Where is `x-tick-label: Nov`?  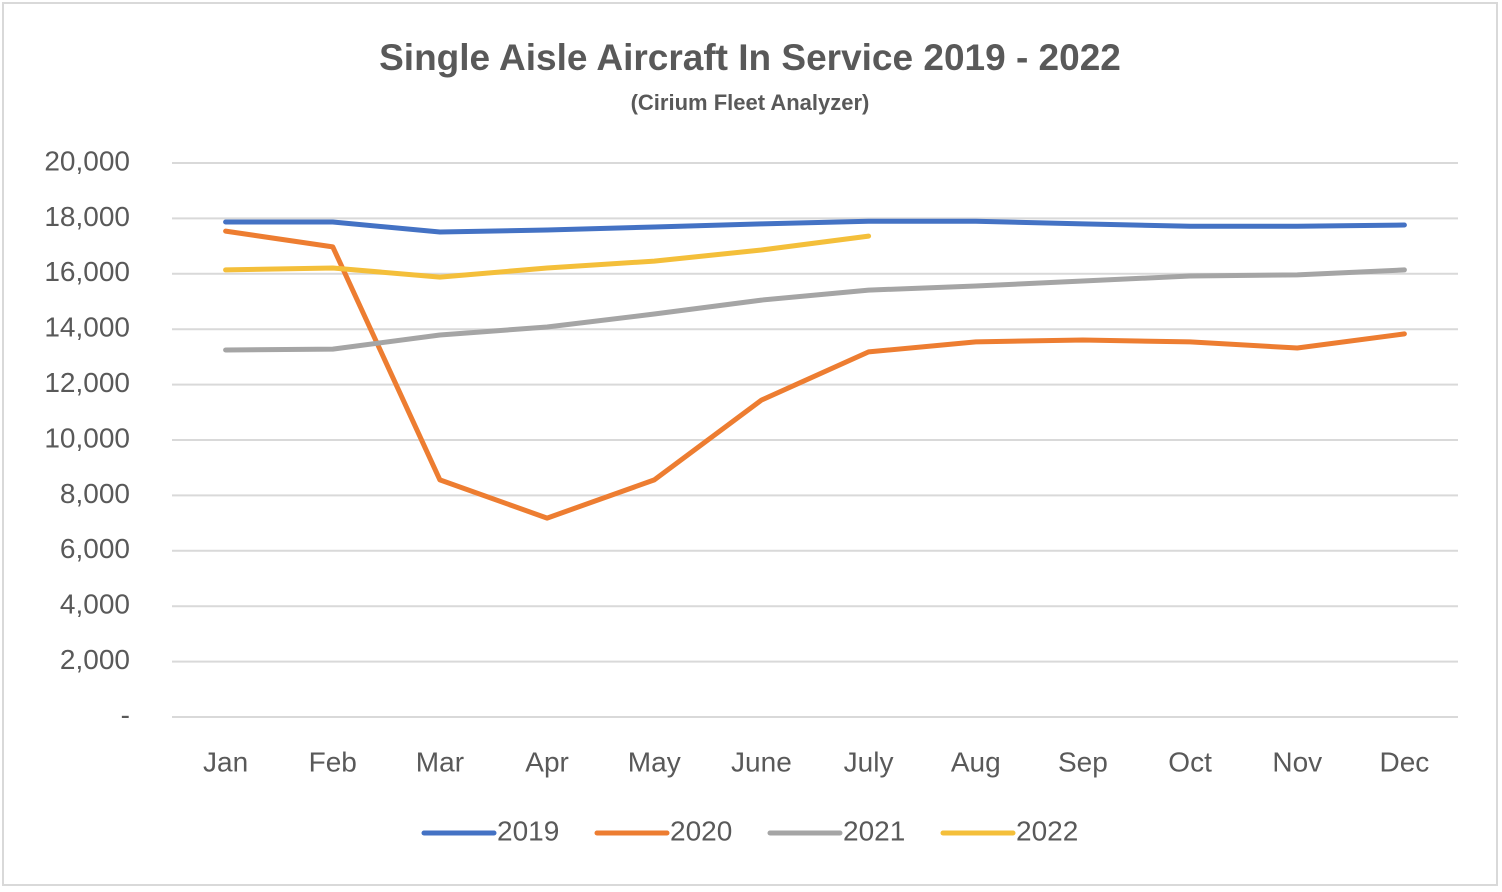 x-tick-label: Nov is located at coordinates (1297, 761).